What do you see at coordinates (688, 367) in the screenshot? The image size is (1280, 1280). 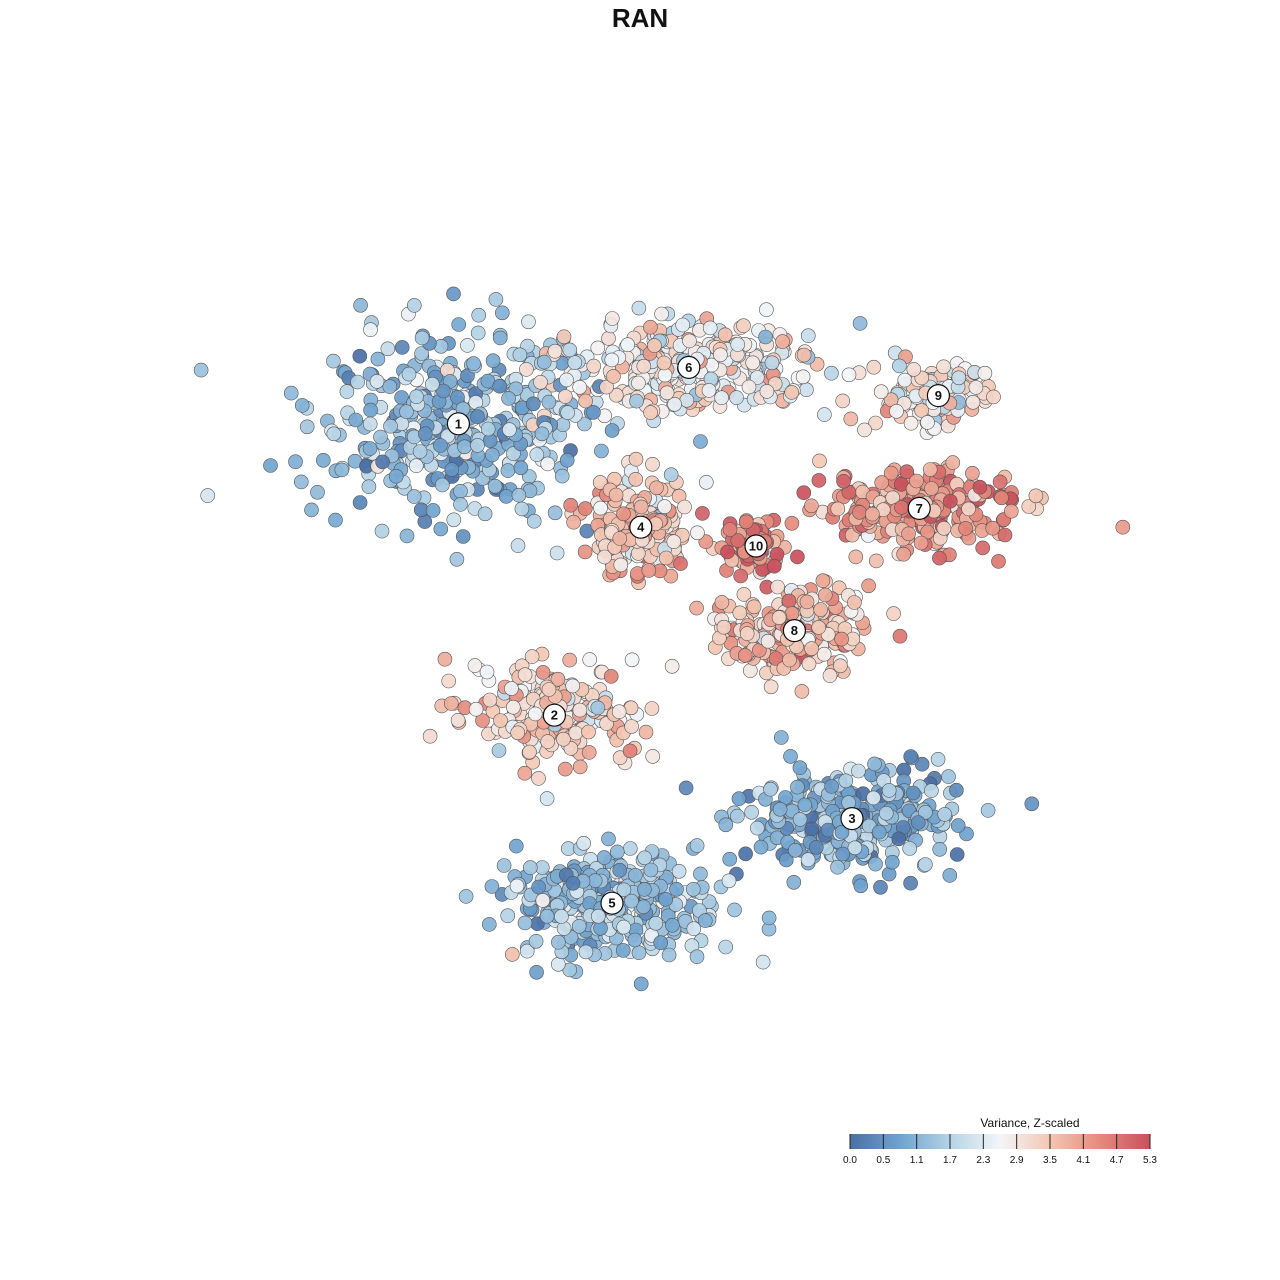 I see `cluster-label-text: 6` at bounding box center [688, 367].